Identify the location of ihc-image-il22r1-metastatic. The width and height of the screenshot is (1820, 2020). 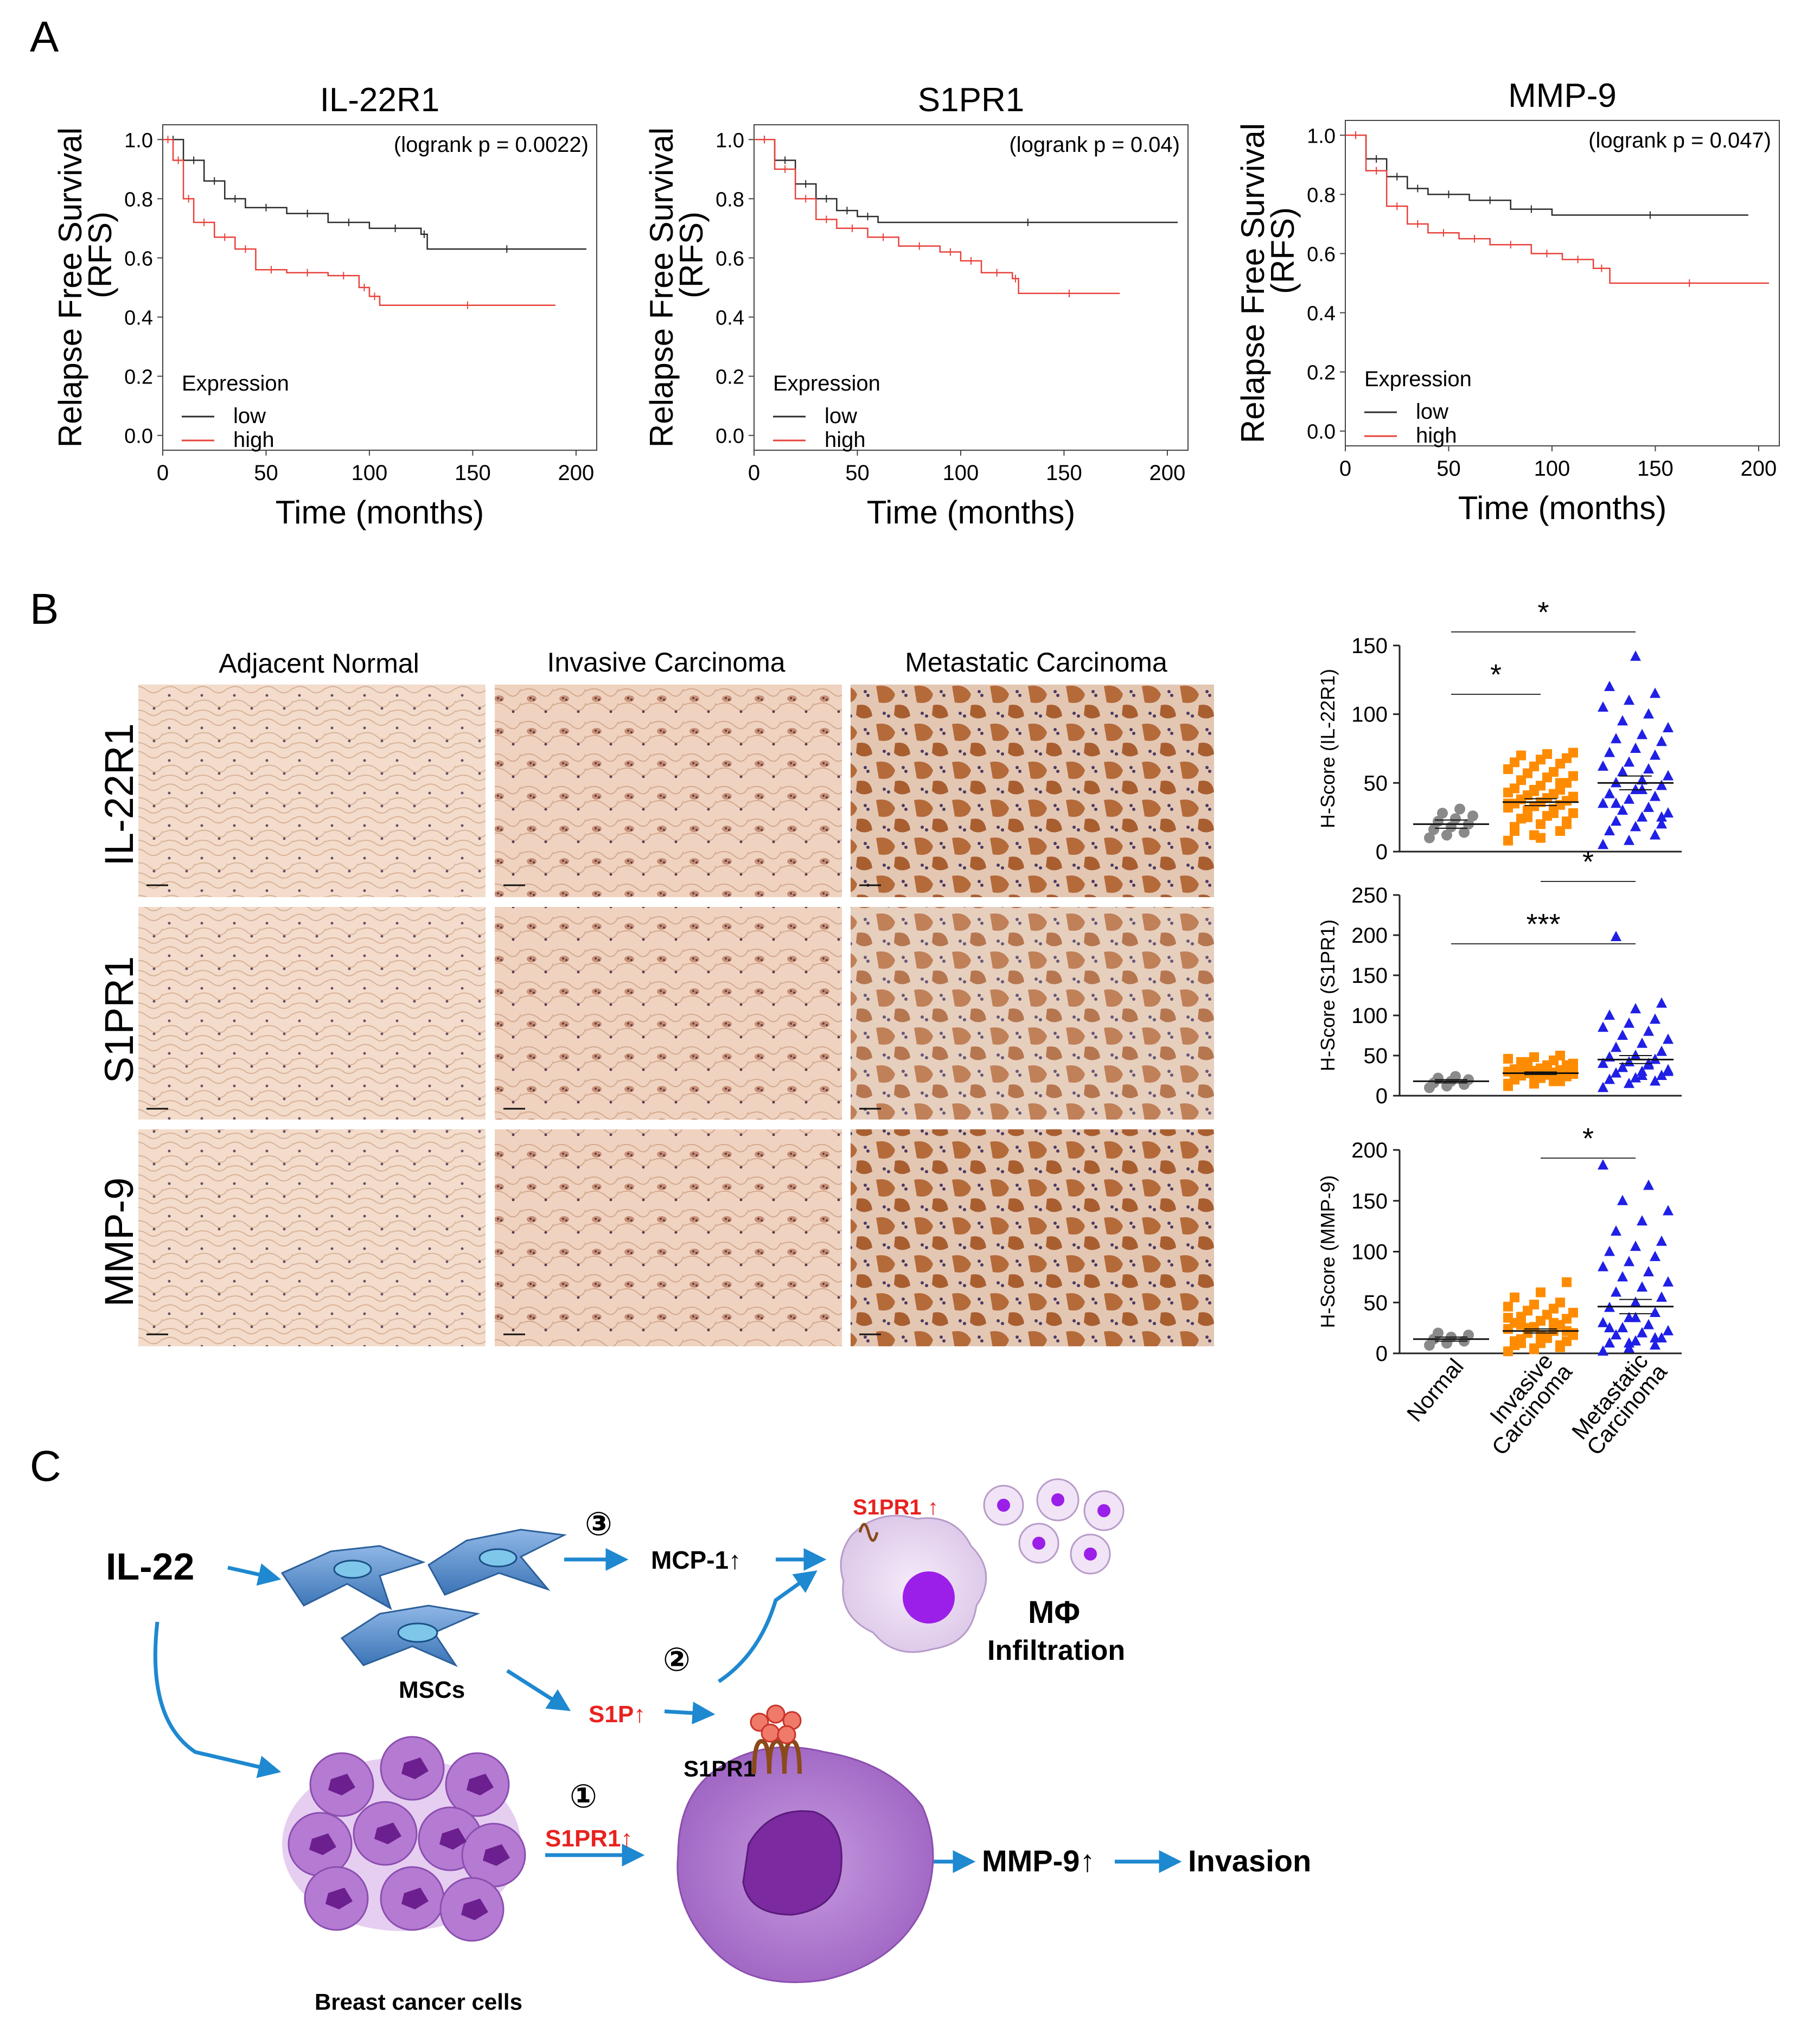
(1032, 791).